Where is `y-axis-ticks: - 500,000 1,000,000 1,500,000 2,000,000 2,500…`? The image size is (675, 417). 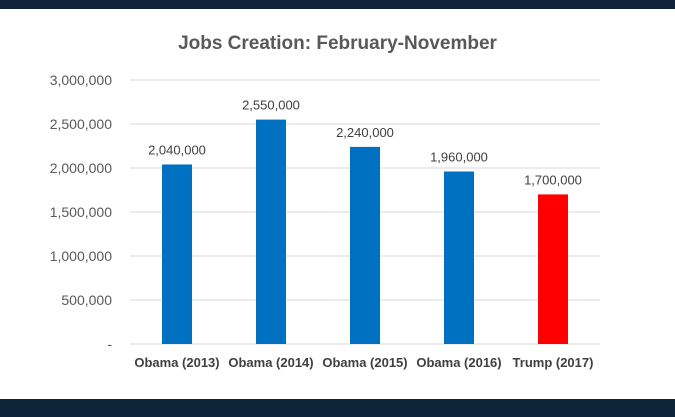 y-axis-ticks: - 500,000 1,000,000 1,500,000 2,000,000 2,500… is located at coordinates (81, 212).